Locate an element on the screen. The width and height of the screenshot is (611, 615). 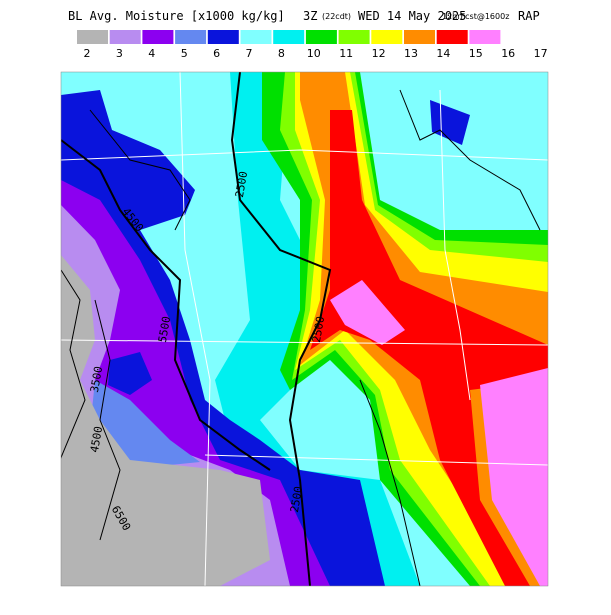
colorbar-label: 3 is located at coordinates (119, 53).